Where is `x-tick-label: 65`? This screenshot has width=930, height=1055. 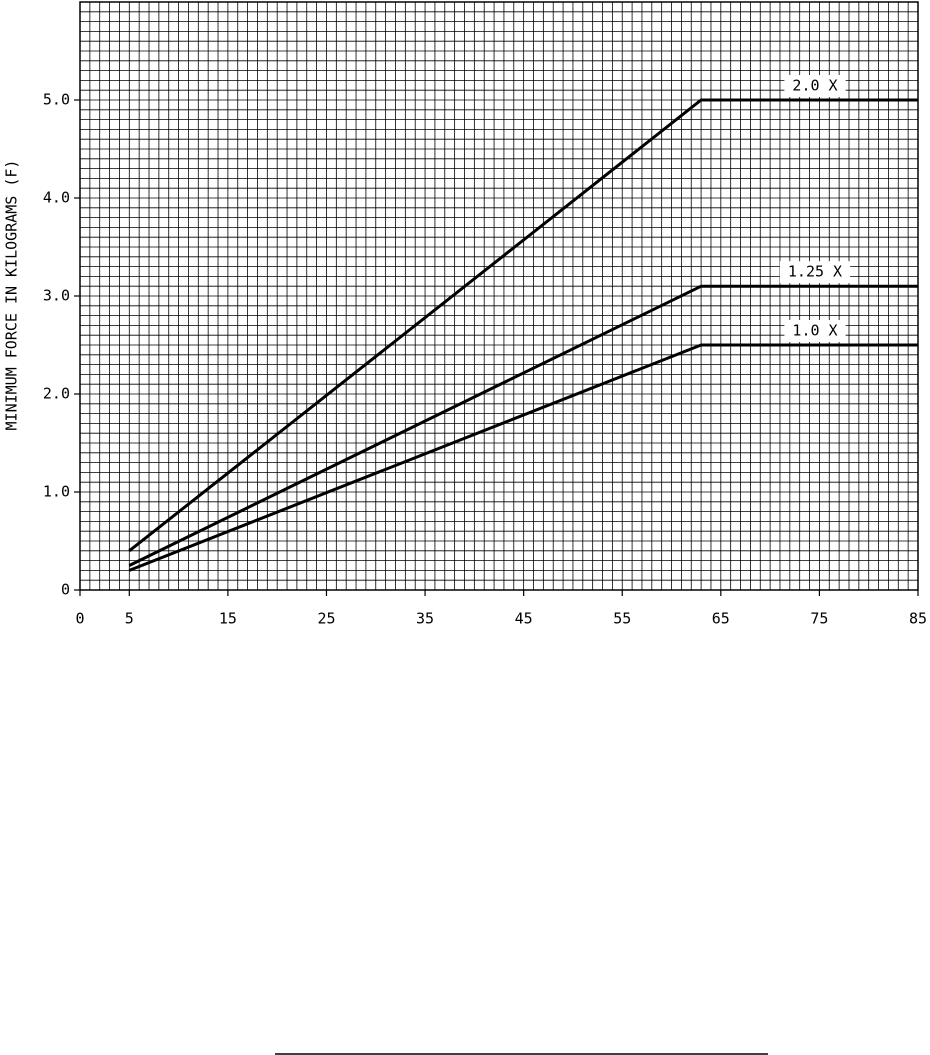
x-tick-label: 65 is located at coordinates (721, 619).